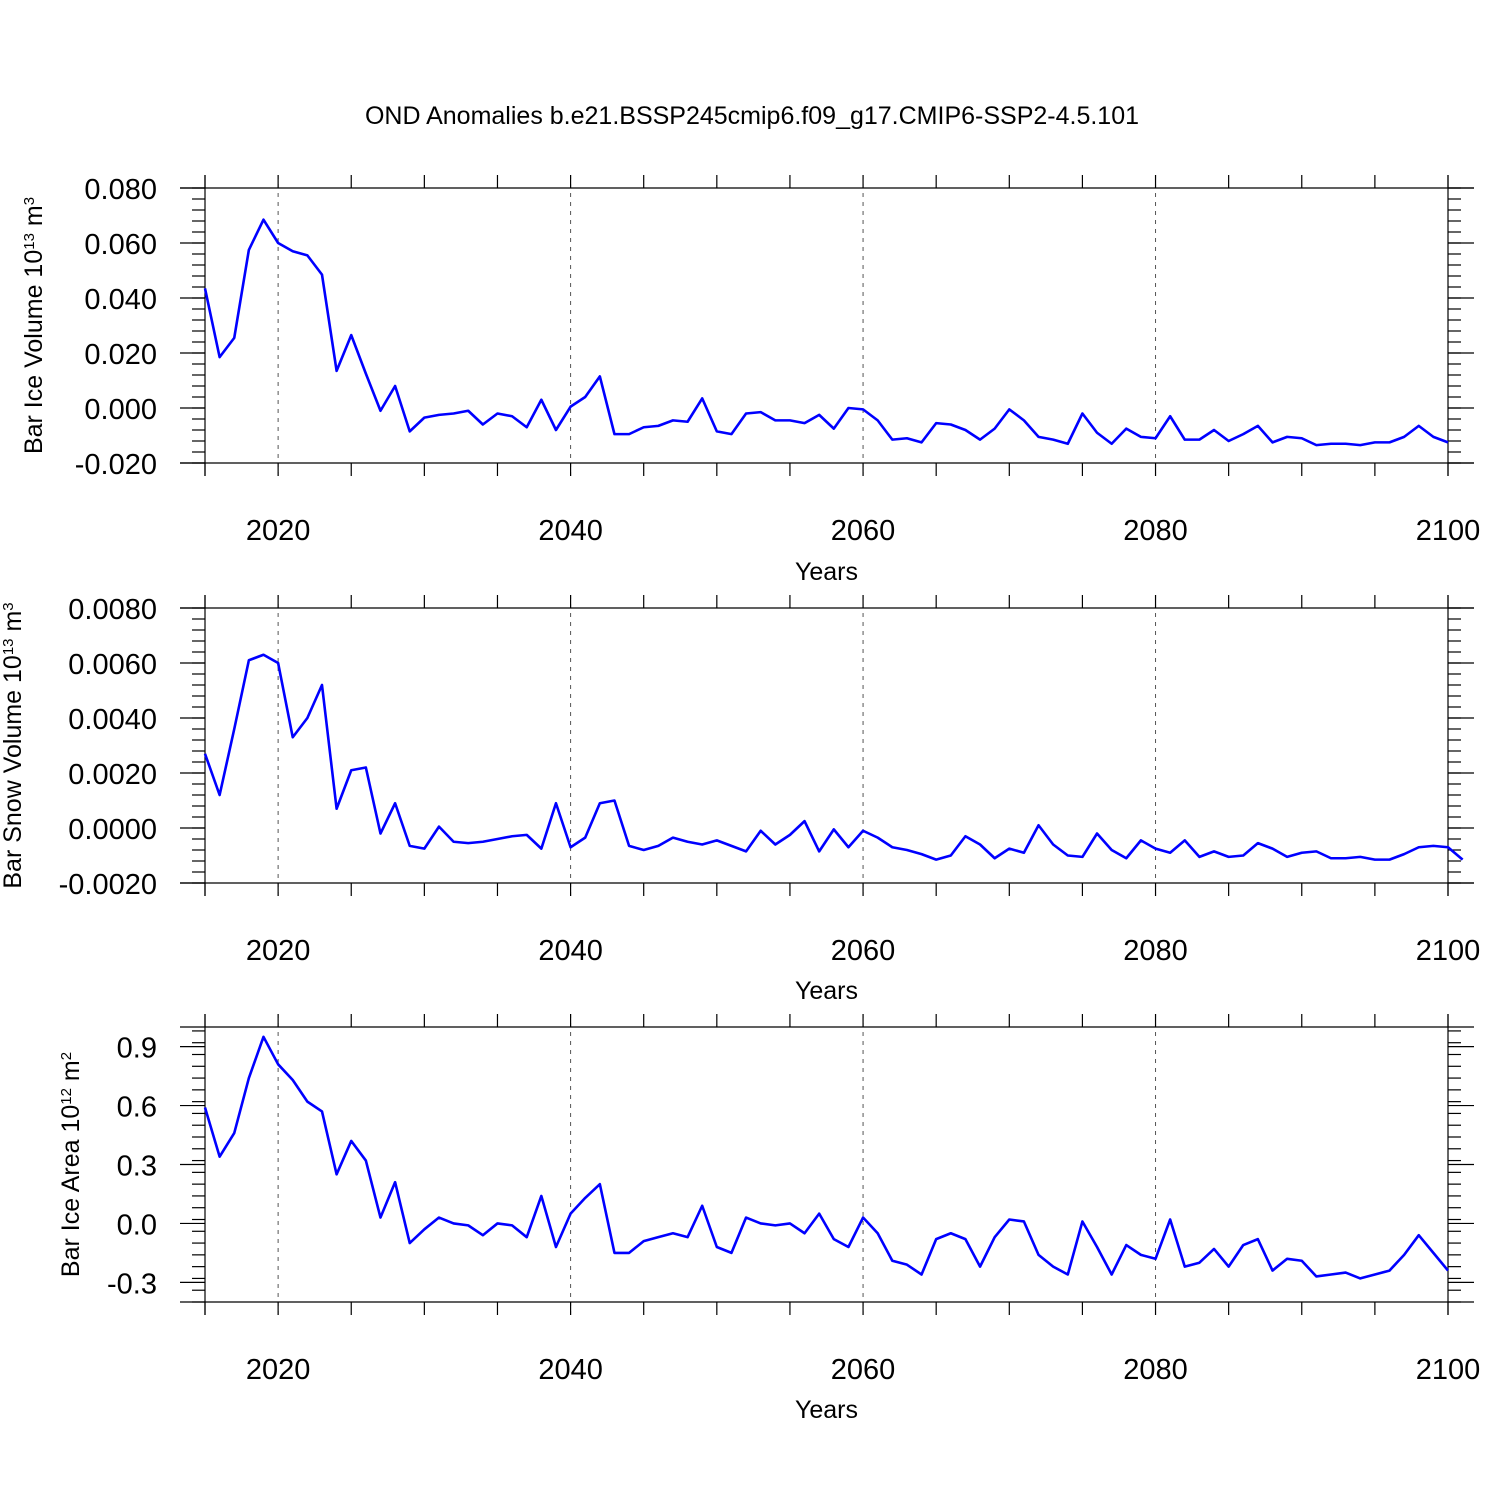 Image resolution: width=1500 pixels, height=1500 pixels. Describe the element at coordinates (439, 1218) in the screenshot. I see `data-point-2031` at that location.